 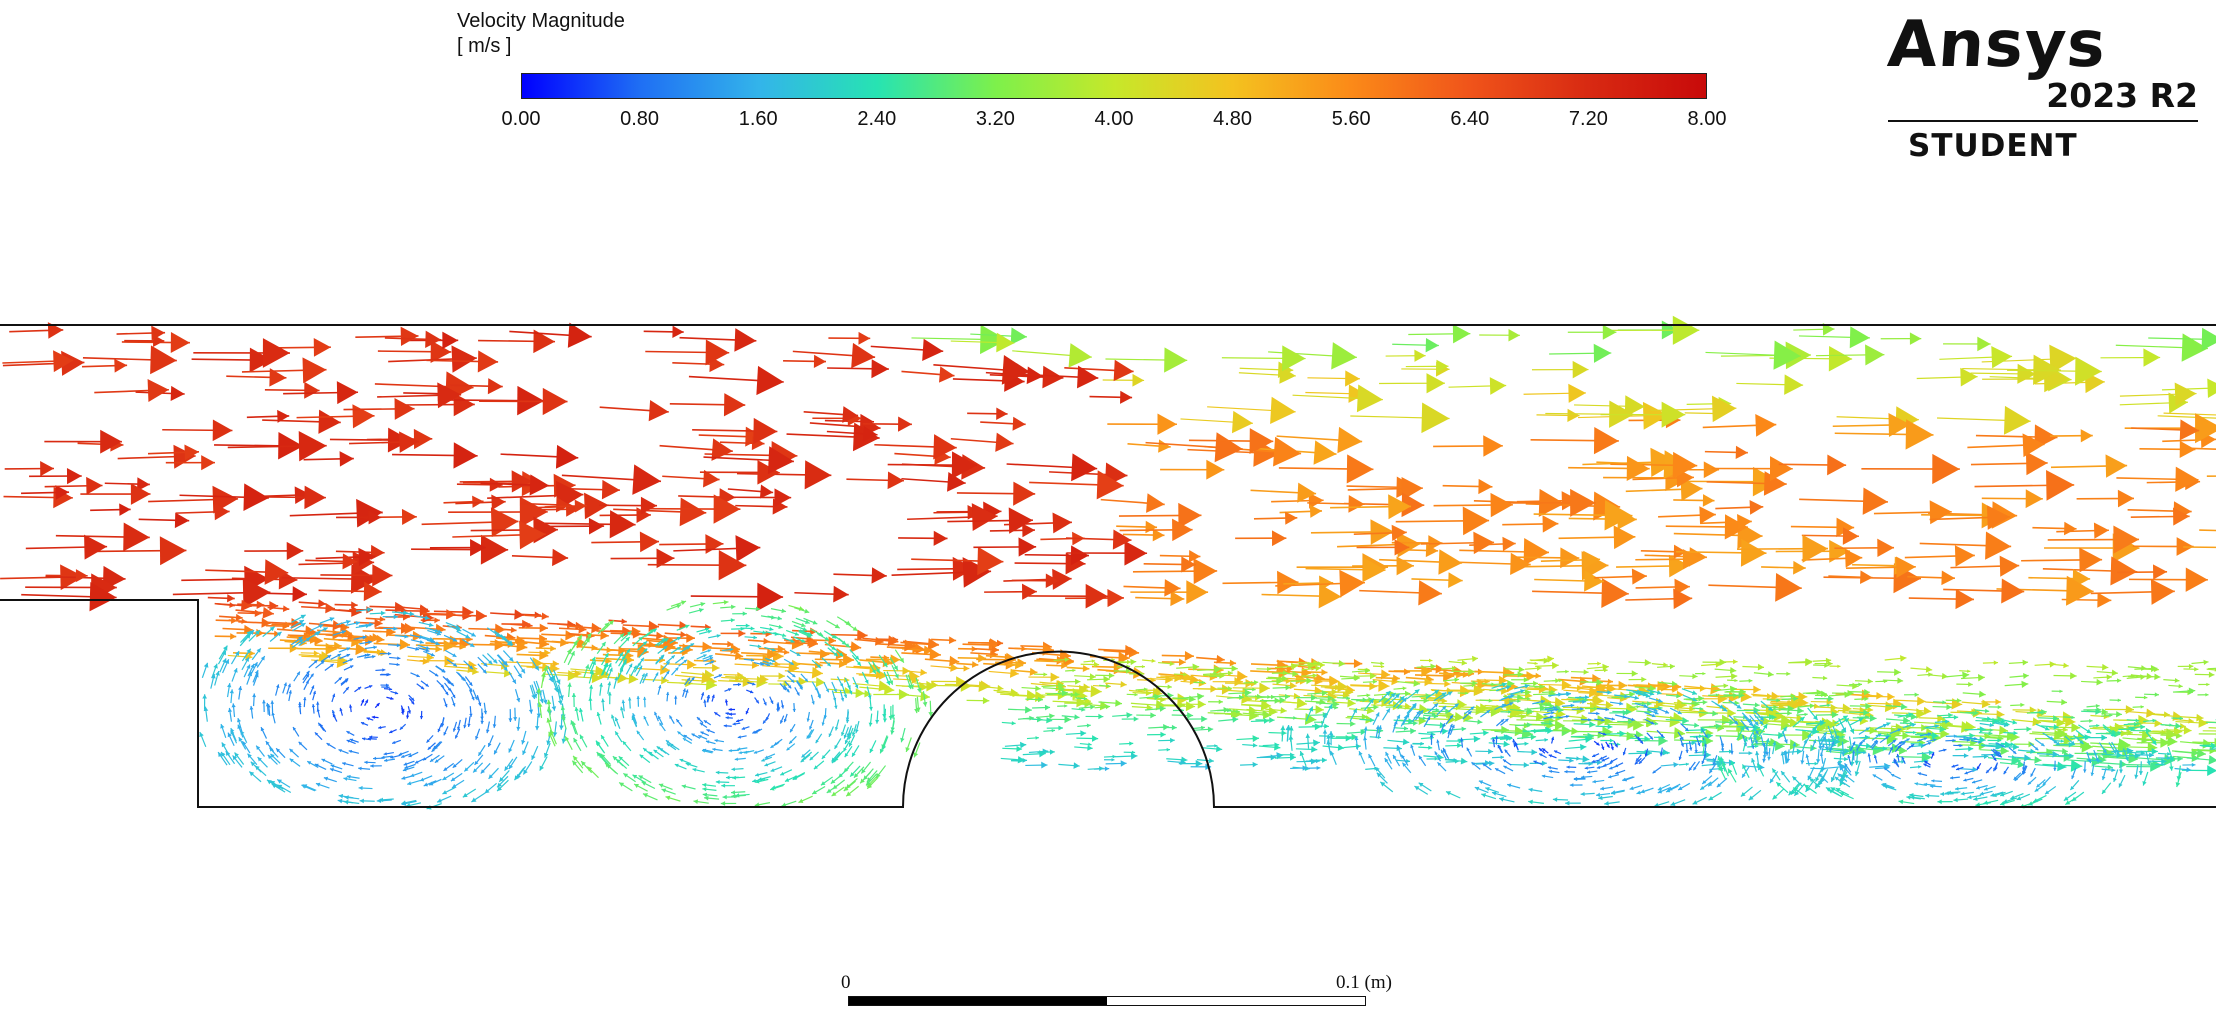 What do you see at coordinates (541, 21) in the screenshot?
I see `legend-title: Velocity Magnitude` at bounding box center [541, 21].